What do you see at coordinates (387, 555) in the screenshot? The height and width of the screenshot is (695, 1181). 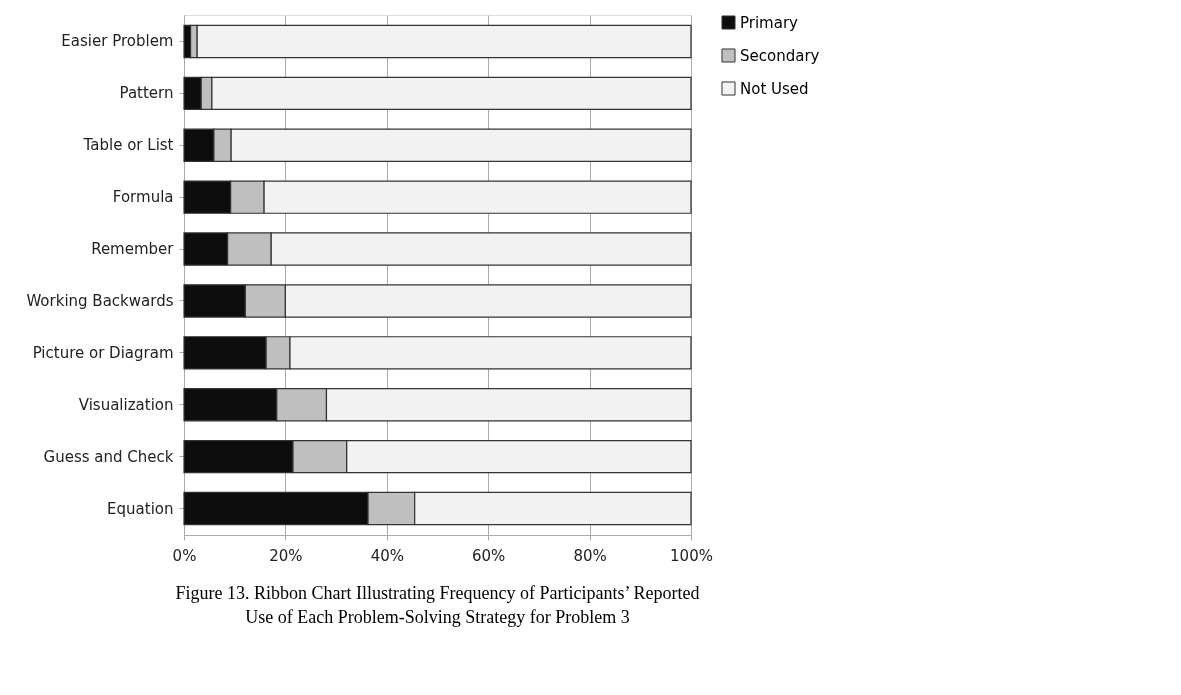 I see `x-tick-label: 40%` at bounding box center [387, 555].